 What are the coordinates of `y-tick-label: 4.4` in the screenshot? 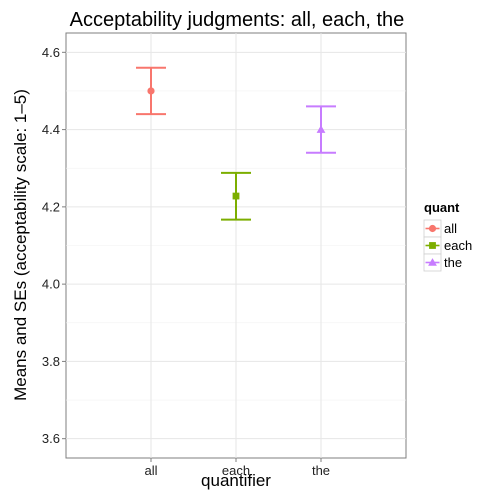 It's located at (51, 129).